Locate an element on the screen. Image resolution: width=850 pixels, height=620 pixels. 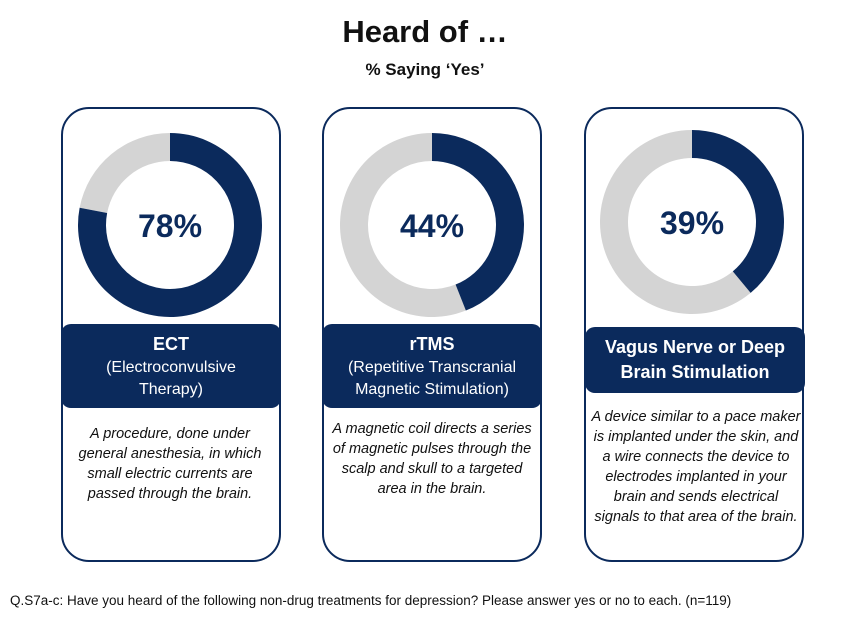
donut-filled-rtms is located at coordinates (478, 222).